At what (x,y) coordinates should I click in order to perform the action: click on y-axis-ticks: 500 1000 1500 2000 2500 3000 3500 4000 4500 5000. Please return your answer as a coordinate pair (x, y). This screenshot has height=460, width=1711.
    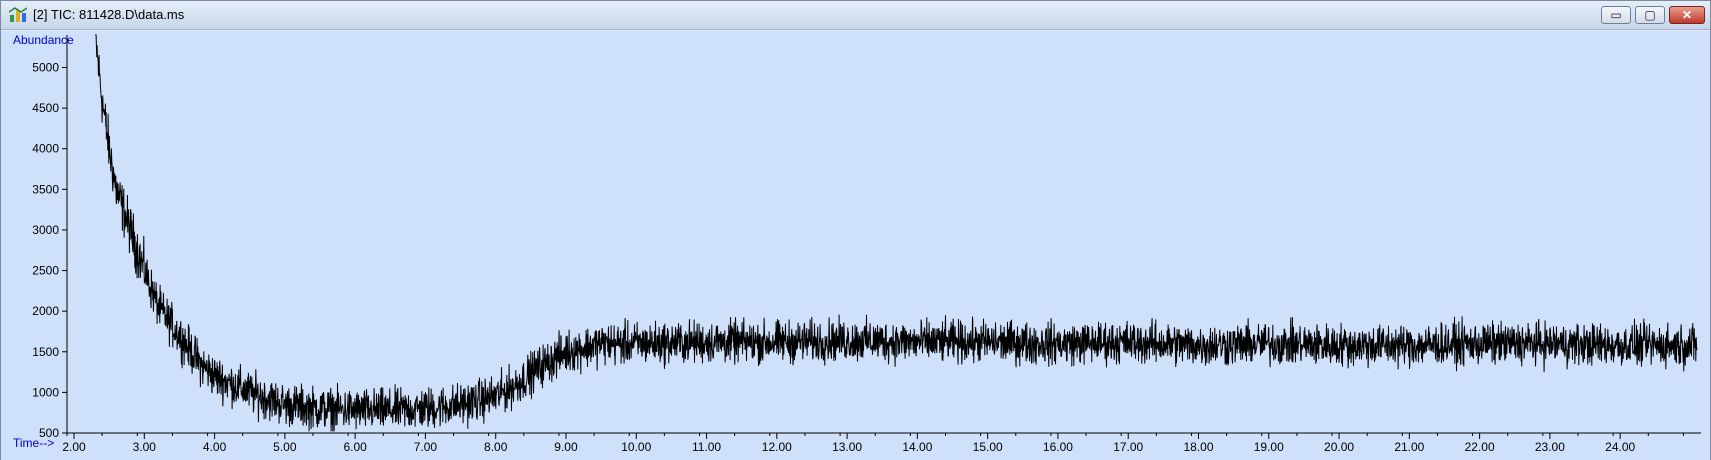
    Looking at the image, I should click on (49, 250).